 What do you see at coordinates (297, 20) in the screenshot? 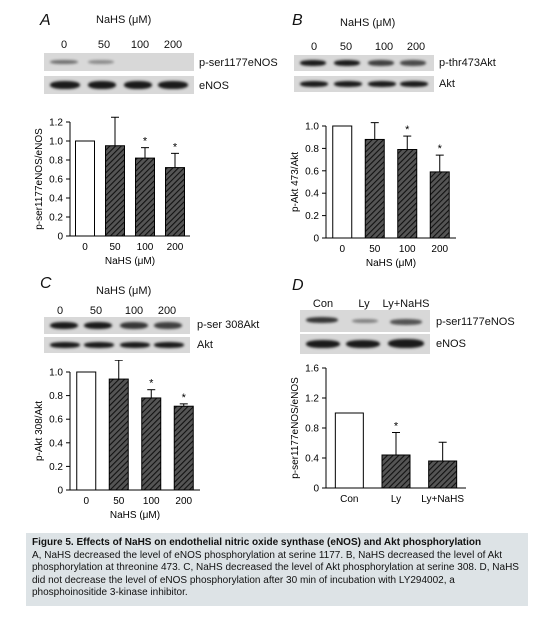
I see `panel-letter: B` at bounding box center [297, 20].